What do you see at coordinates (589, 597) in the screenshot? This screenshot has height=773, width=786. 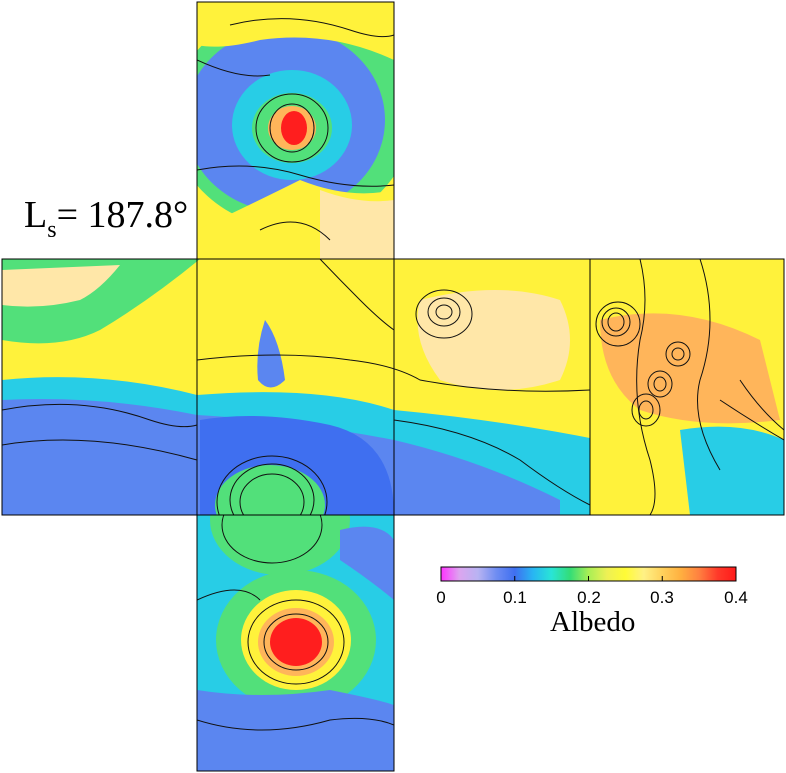 I see `colorbar-tick-label: 0.2` at bounding box center [589, 597].